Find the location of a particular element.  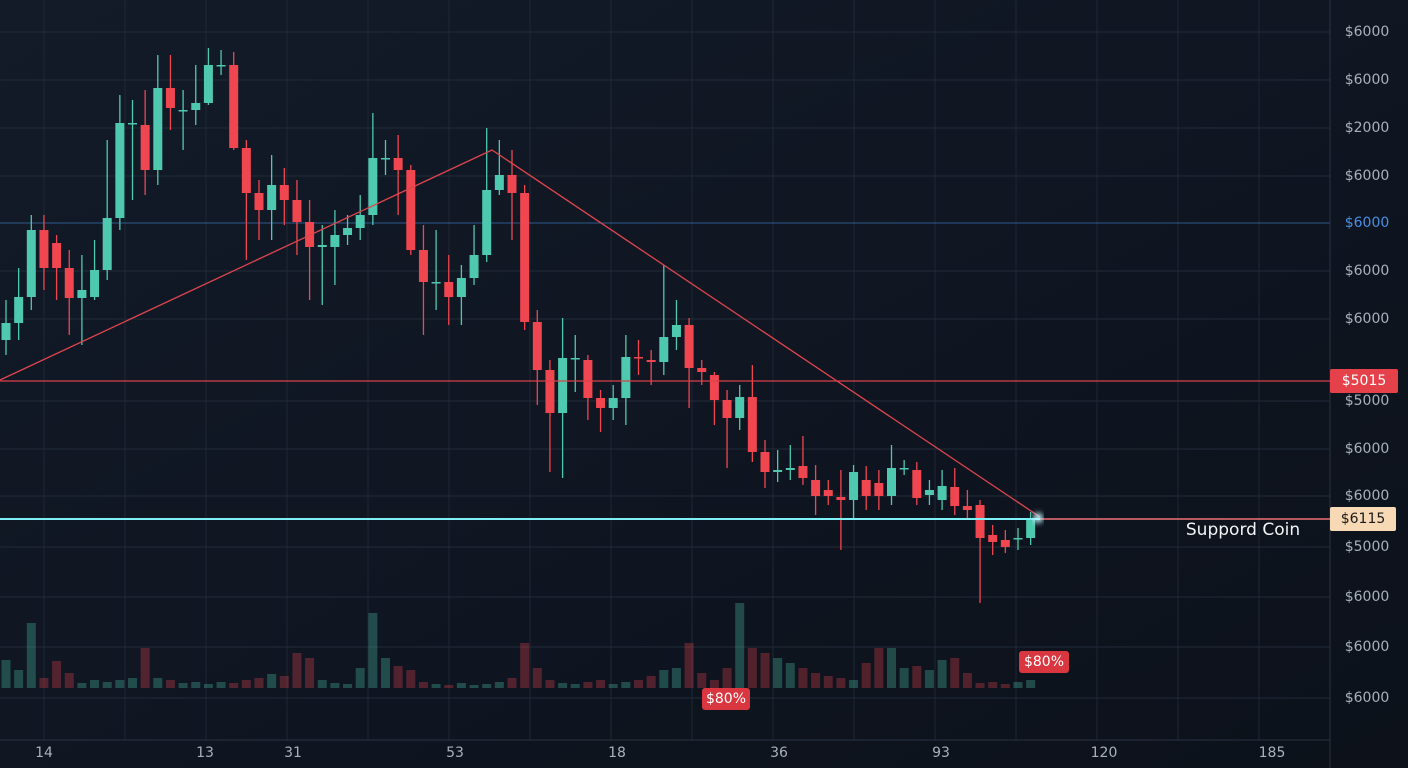

x-tick-label: 93 is located at coordinates (941, 753).